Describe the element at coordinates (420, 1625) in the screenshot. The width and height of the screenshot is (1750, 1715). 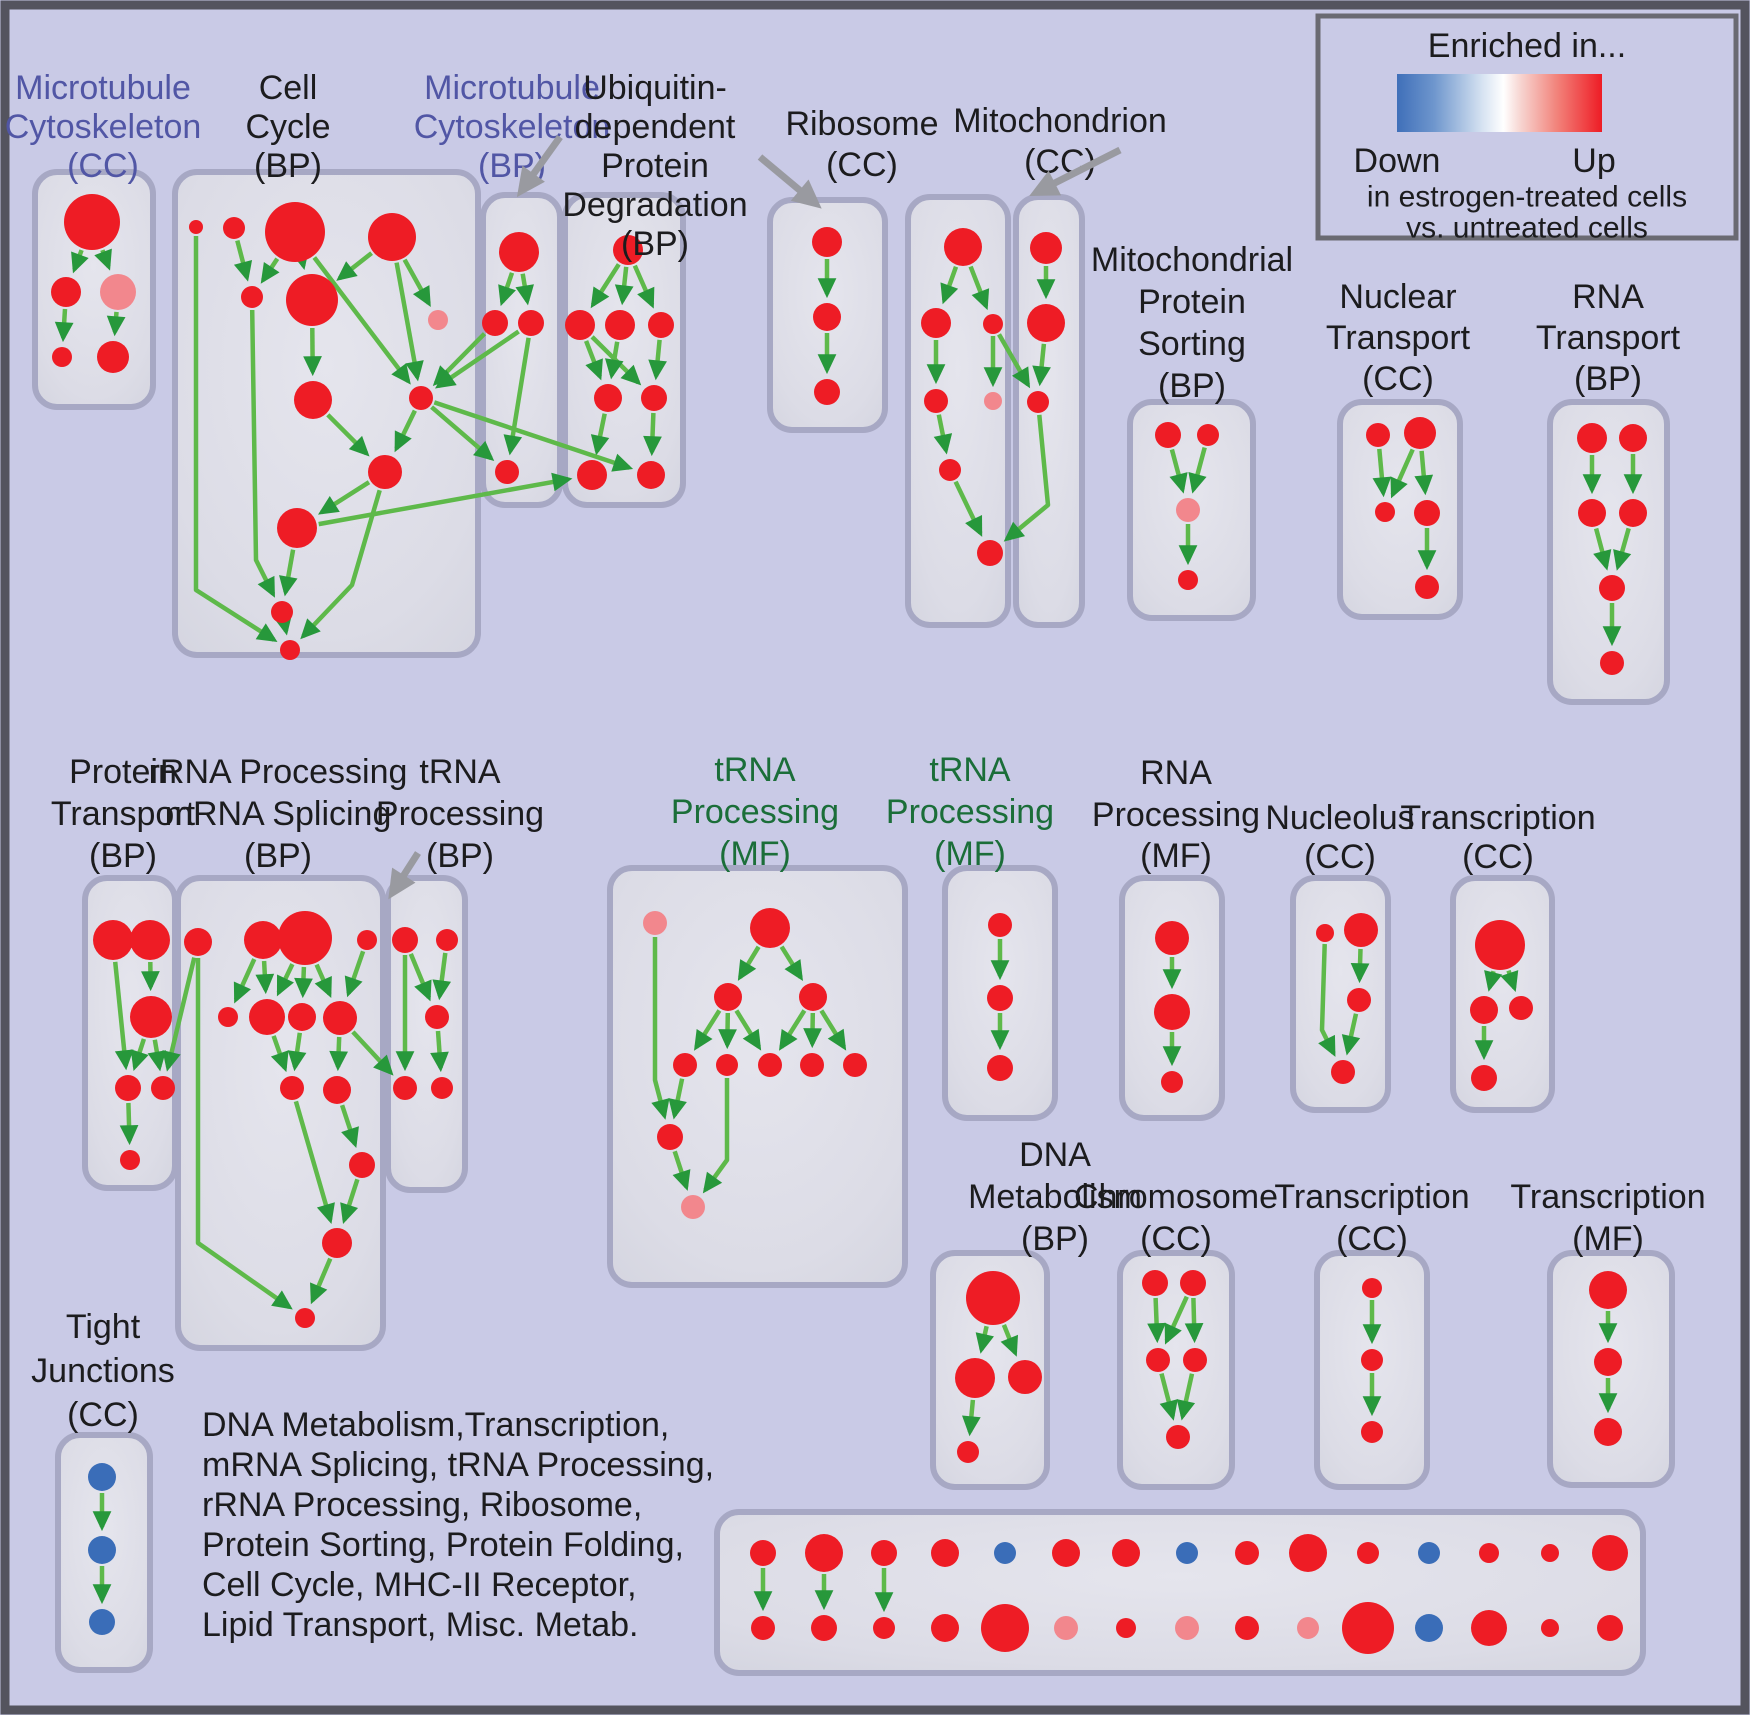
I see `annotation-text-line: Lipid Transport, Misc. Metab.` at that location.